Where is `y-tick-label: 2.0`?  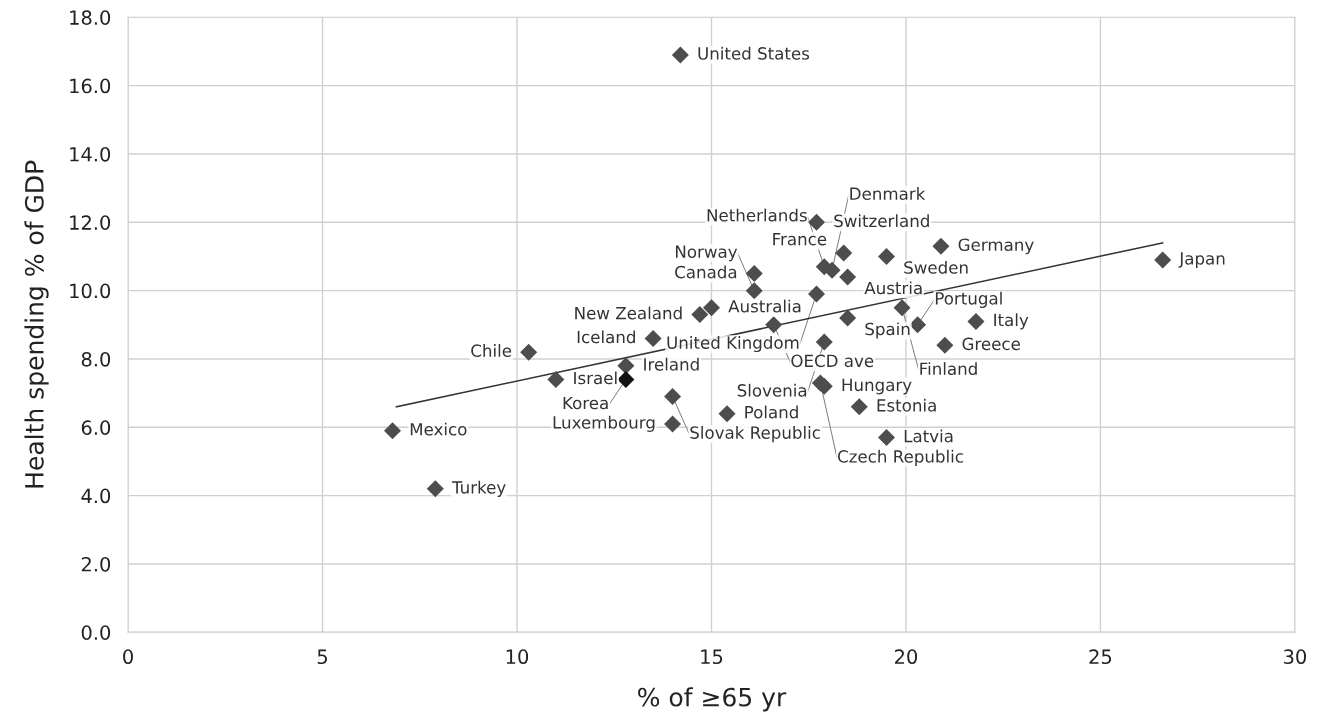
y-tick-label: 2.0 is located at coordinates (96, 564).